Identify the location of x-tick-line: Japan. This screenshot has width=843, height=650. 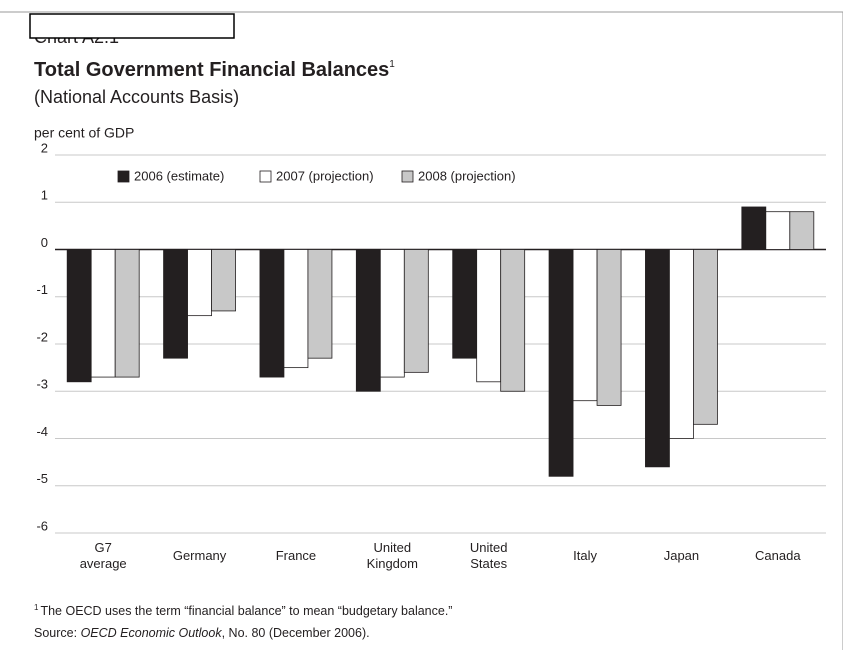
(681, 555).